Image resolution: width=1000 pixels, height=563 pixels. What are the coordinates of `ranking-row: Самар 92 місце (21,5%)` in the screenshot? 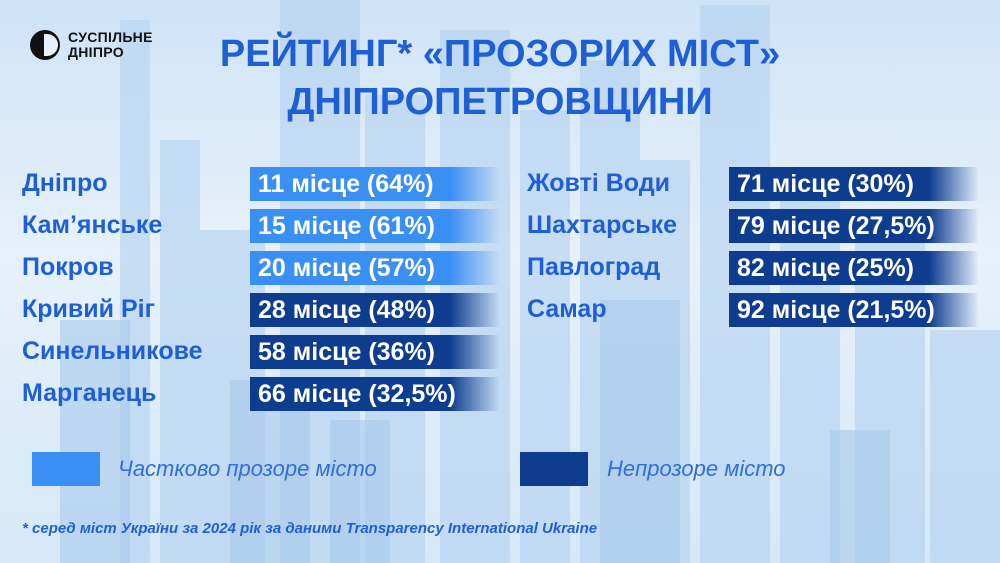 It's located at (753, 309).